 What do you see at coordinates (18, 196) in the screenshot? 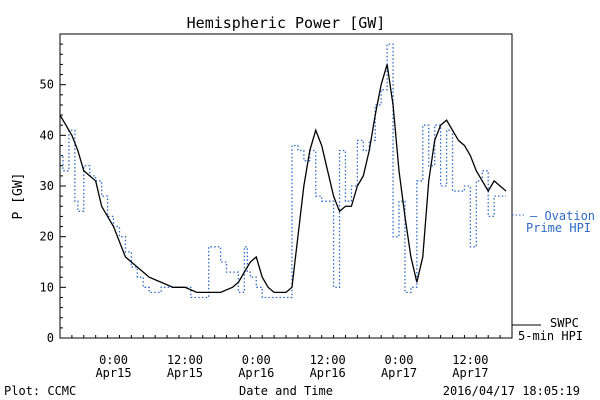
I see `y-axis-label: P [GW]` at bounding box center [18, 196].